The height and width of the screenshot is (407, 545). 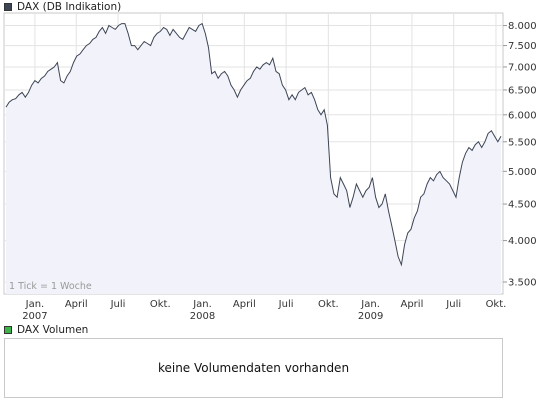 What do you see at coordinates (522, 241) in the screenshot?
I see `y-tick-label: 4.000` at bounding box center [522, 241].